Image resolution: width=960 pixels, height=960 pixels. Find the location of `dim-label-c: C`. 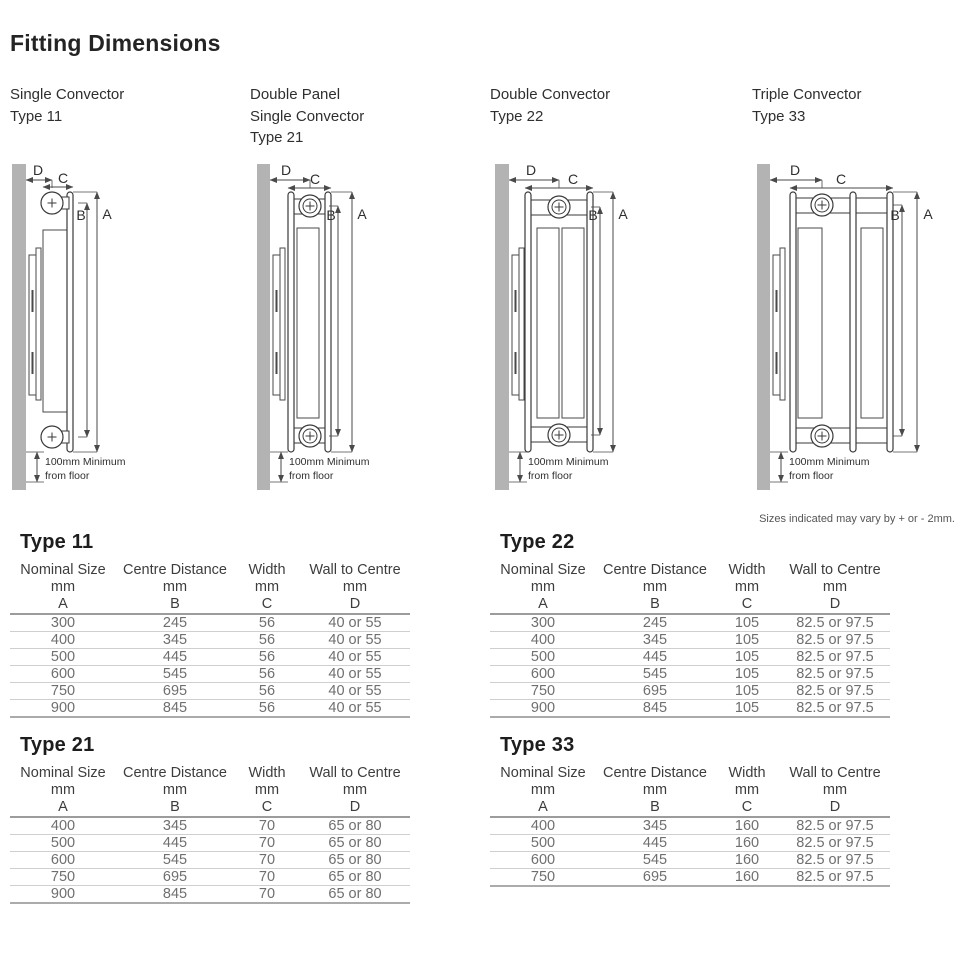

dim-label-c: C is located at coordinates (573, 179).